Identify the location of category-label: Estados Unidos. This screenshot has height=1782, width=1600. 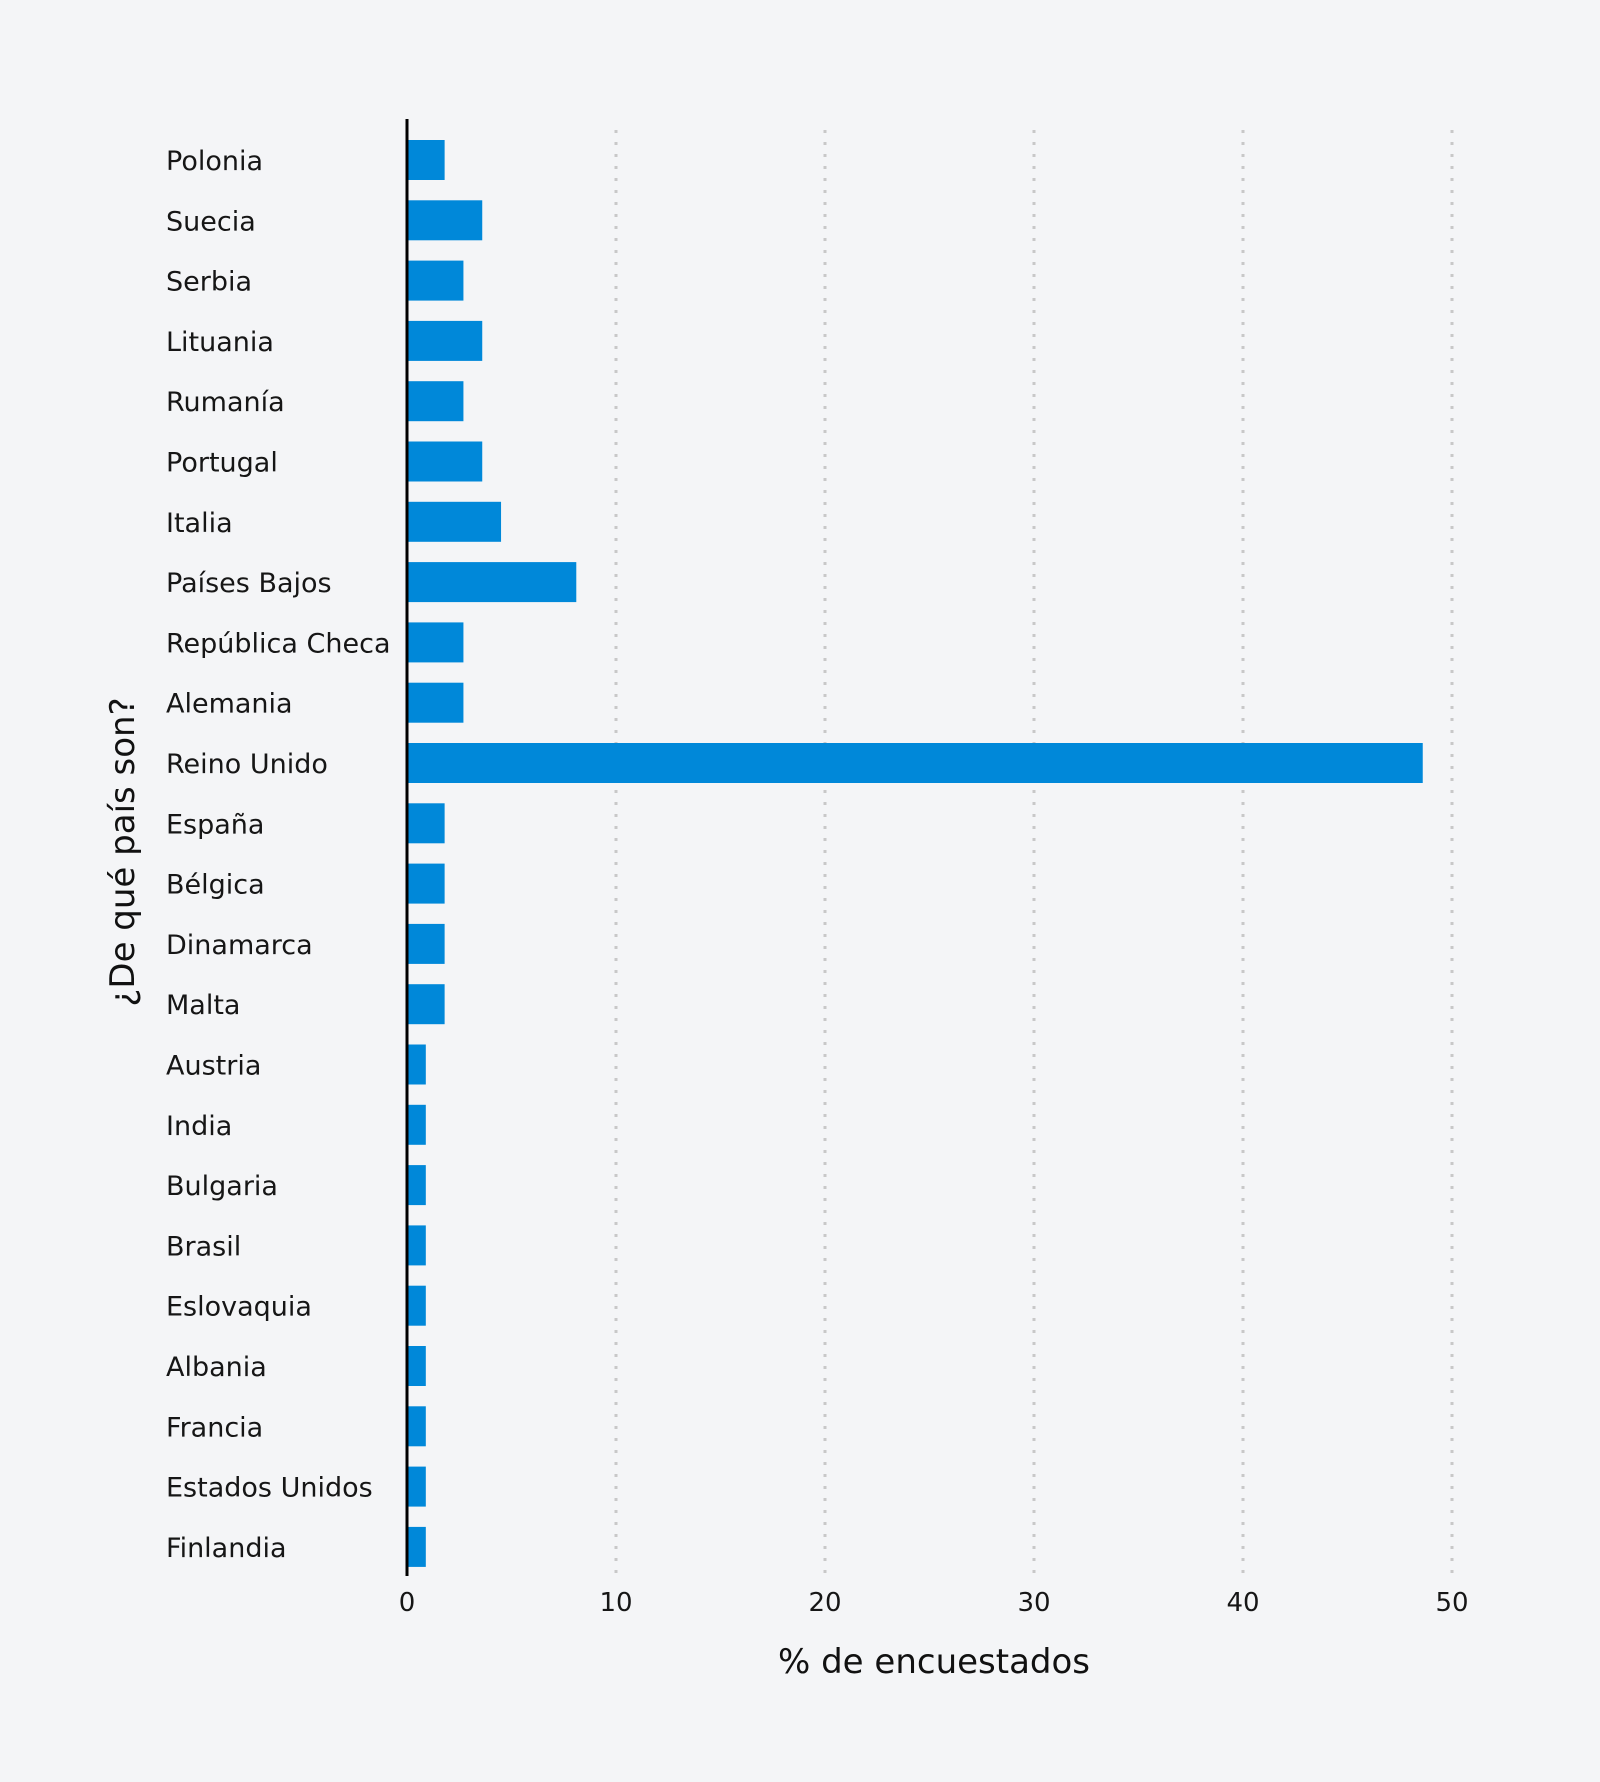
(269, 1488).